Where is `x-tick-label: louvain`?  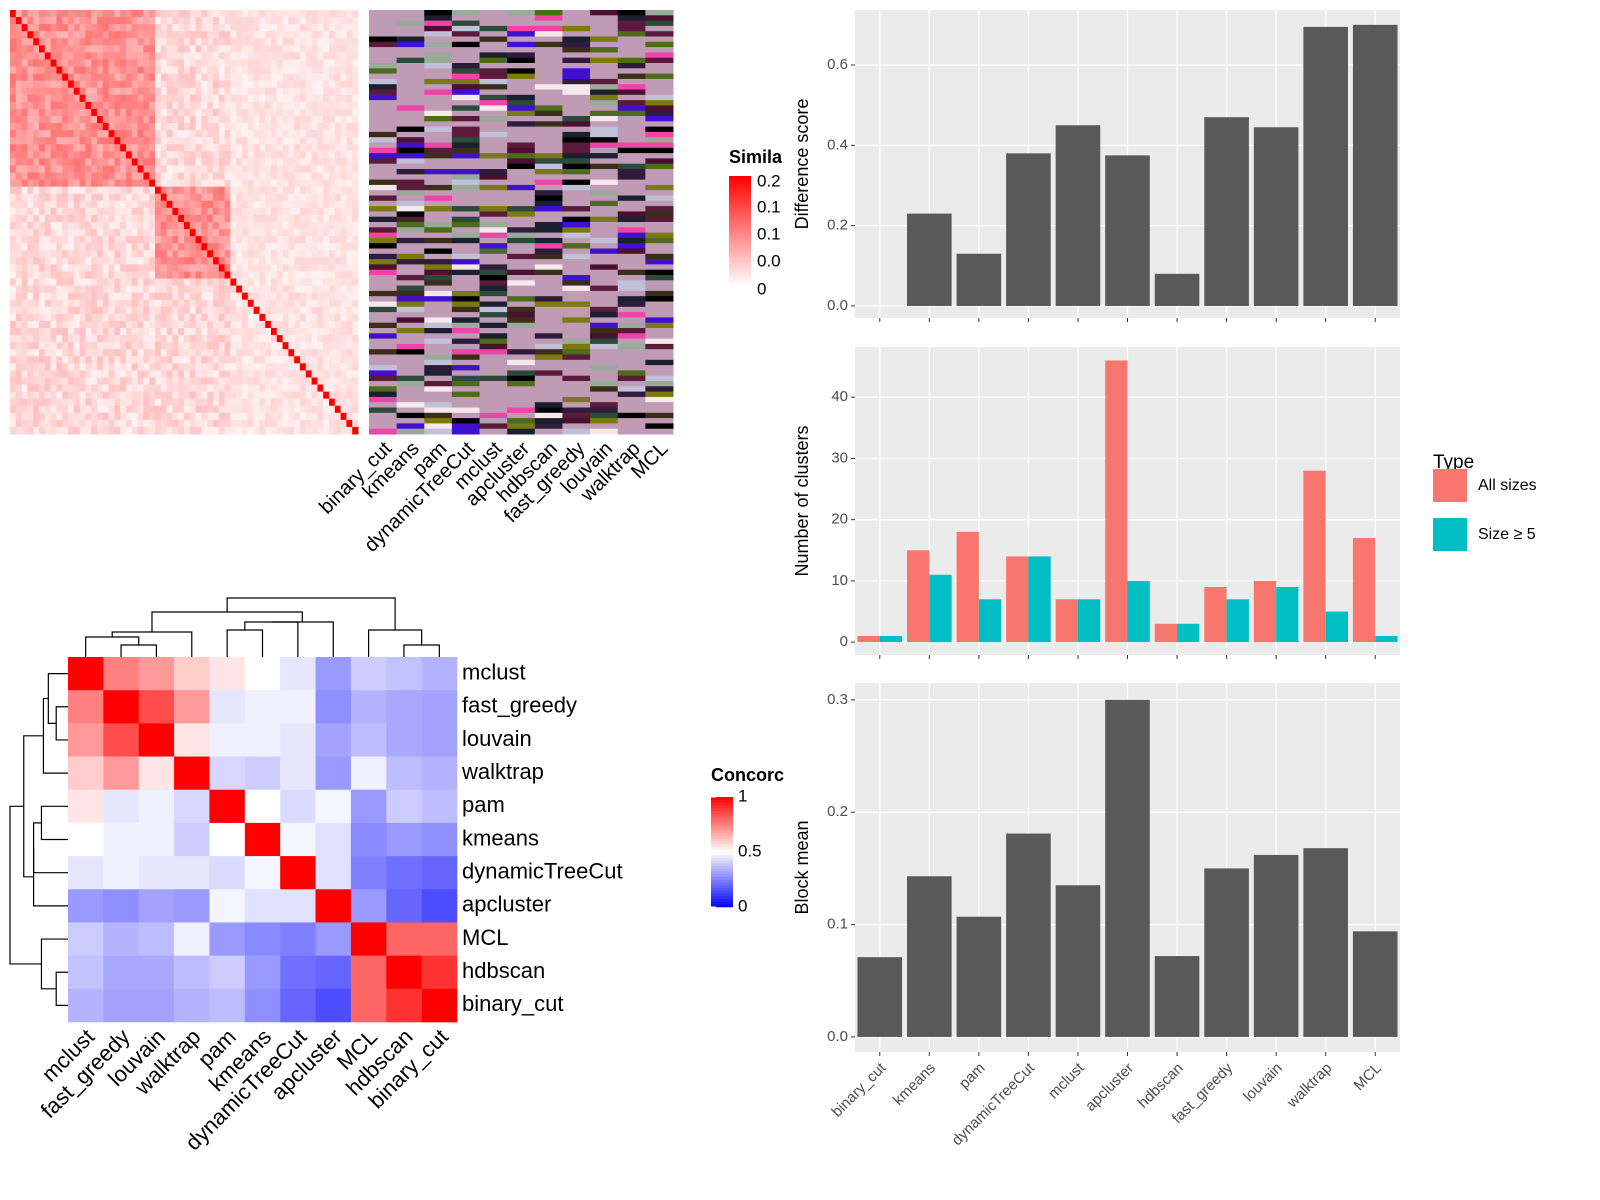
x-tick-label: louvain is located at coordinates (1263, 1083).